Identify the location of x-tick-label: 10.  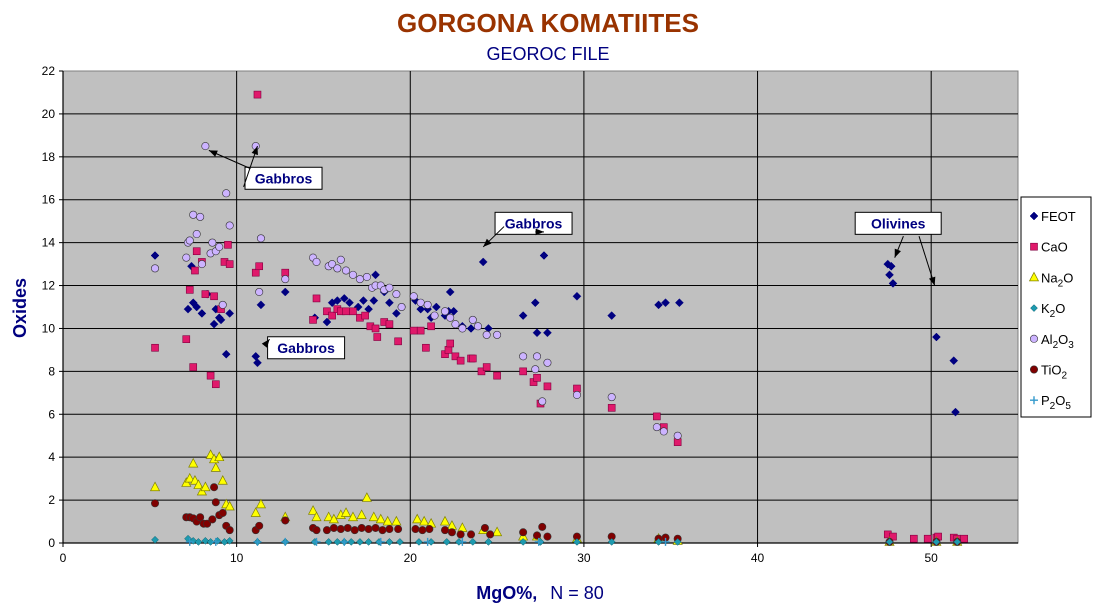
(237, 558).